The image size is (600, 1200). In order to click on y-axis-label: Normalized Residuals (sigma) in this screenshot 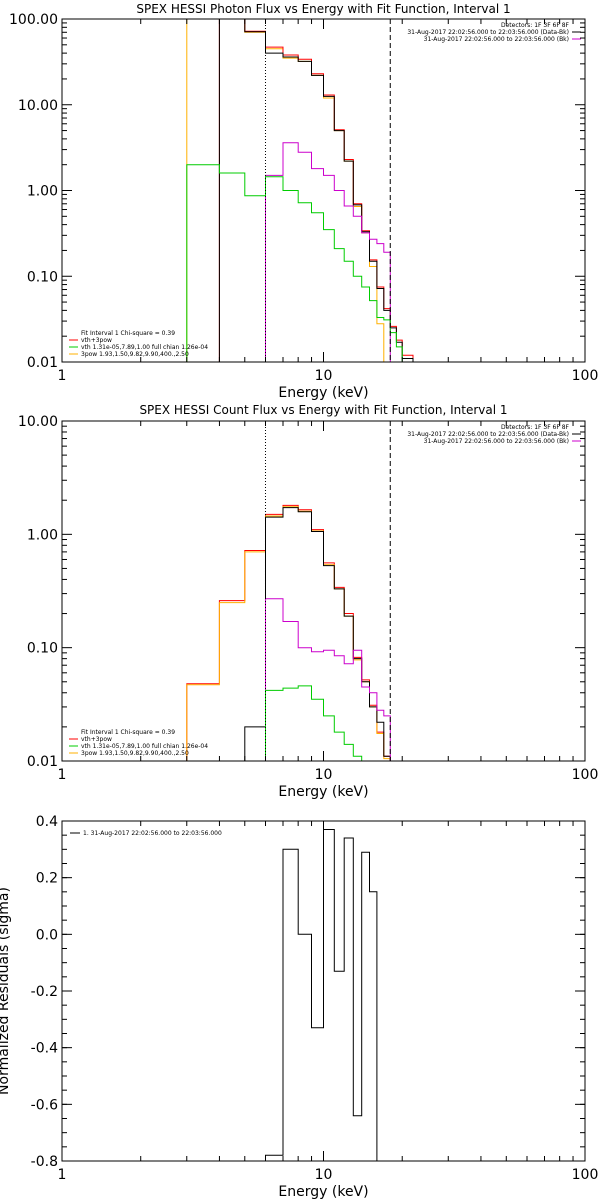, I will do `click(6, 991)`.